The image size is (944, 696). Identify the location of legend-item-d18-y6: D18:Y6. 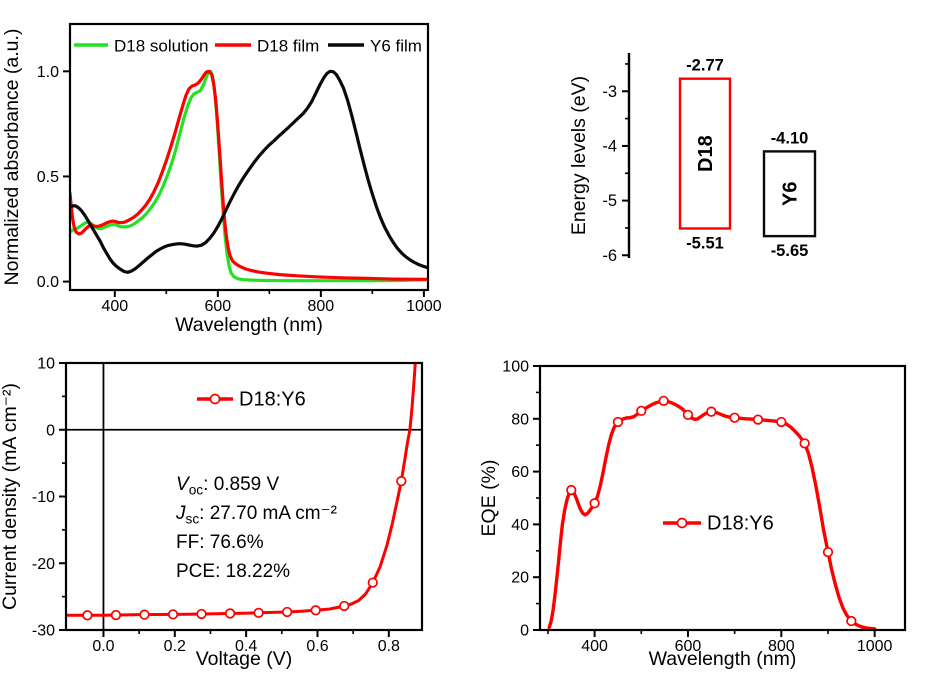
(251, 400).